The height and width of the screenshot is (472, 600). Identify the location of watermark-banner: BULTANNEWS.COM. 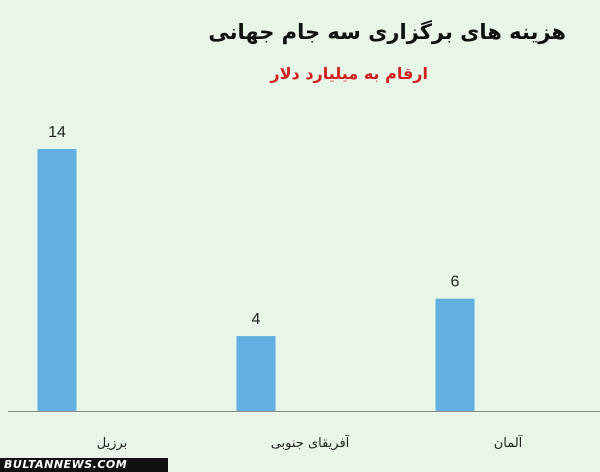
(84, 465).